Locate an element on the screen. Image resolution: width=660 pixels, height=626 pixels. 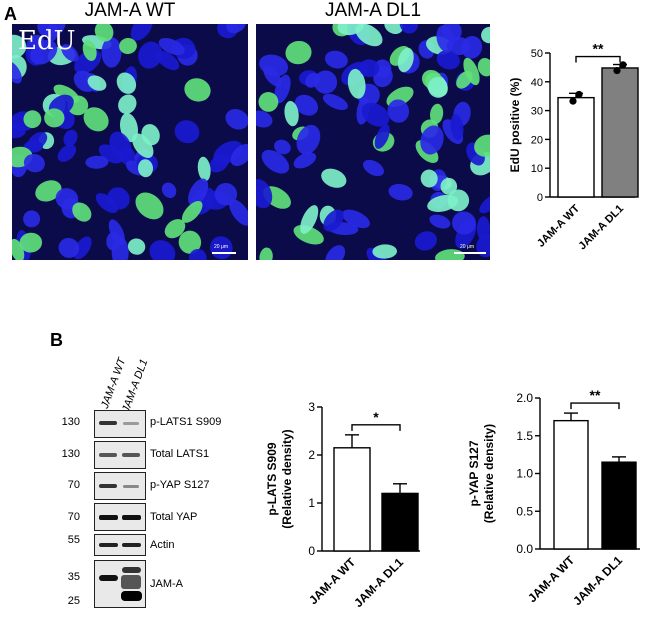
blot-strip-plats1 is located at coordinates (120, 424).